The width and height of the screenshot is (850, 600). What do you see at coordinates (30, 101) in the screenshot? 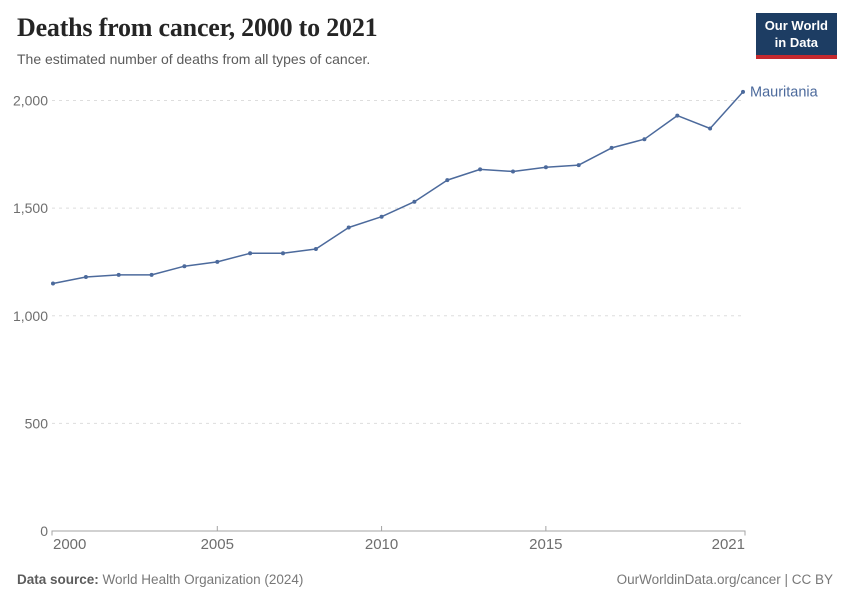
I see `y-tick-label-2000: 2,000` at bounding box center [30, 101].